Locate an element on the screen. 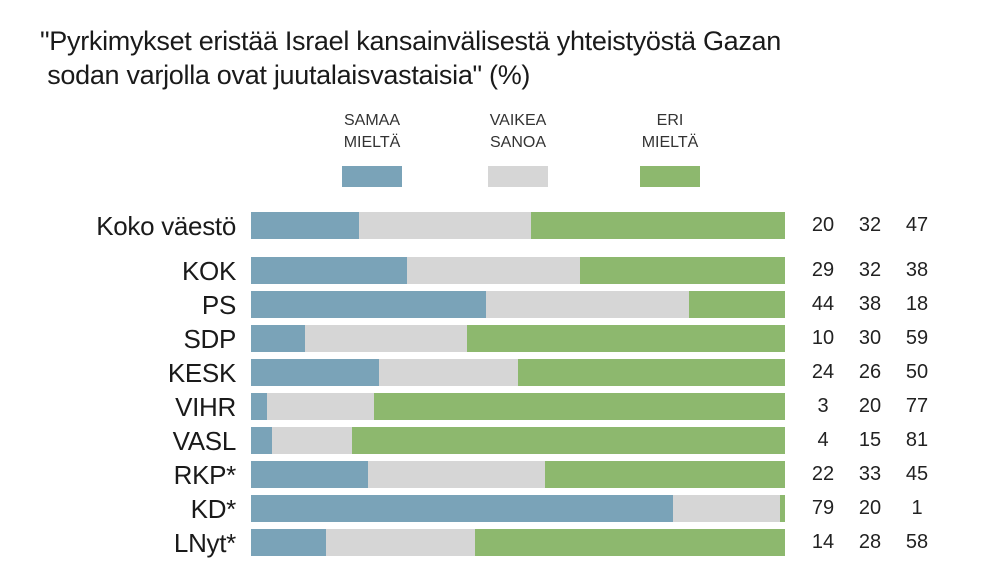  category-label: VASL is located at coordinates (204, 441).